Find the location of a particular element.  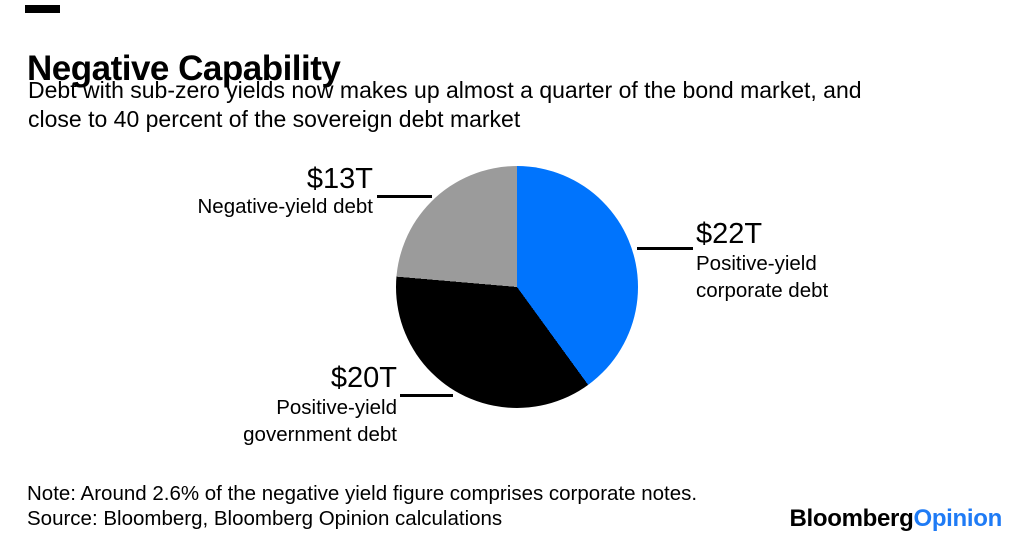

bloomberg-opinion-logo: BloombergOpinion is located at coordinates (895, 519).